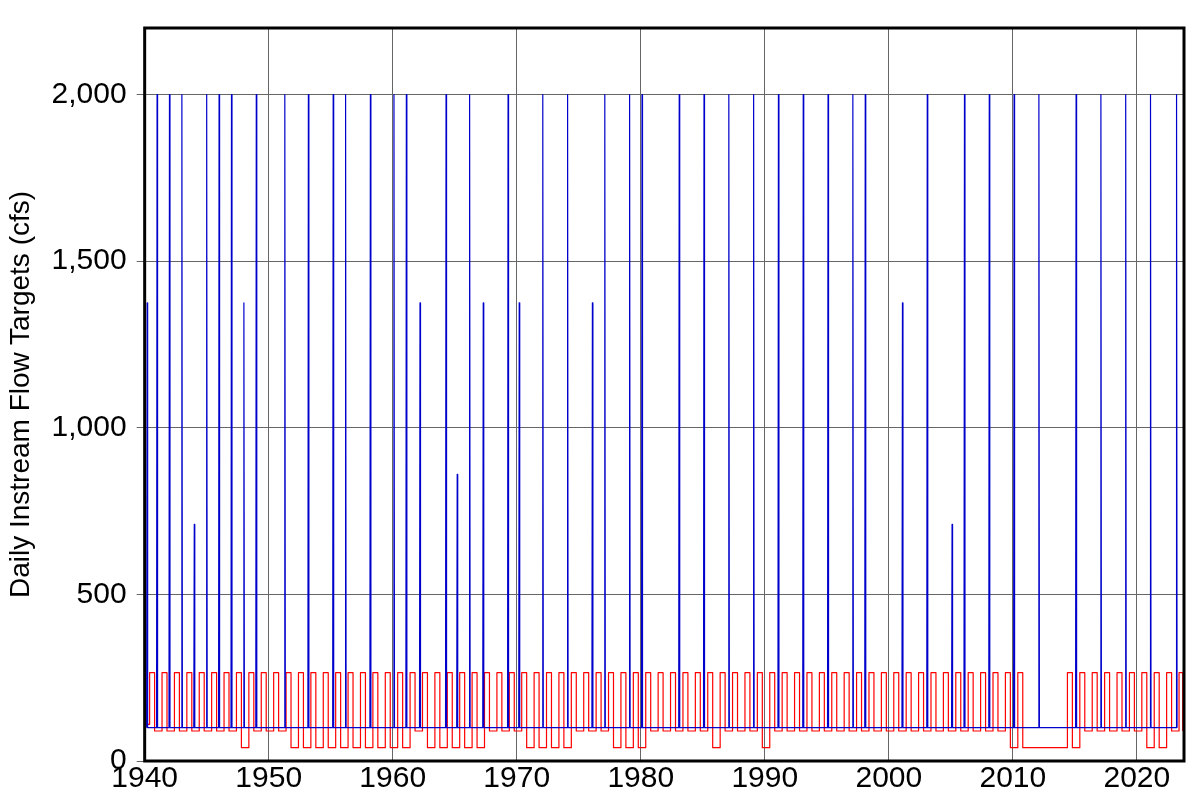 This screenshot has width=1186, height=797. I want to click on y-tick-label: 1,000, so click(89, 426).